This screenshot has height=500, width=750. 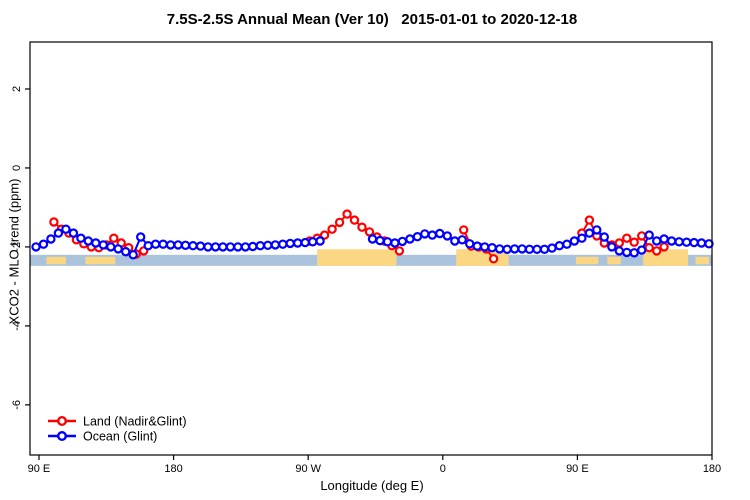 What do you see at coordinates (120, 437) in the screenshot?
I see `legend-label: Ocean (Glint)` at bounding box center [120, 437].